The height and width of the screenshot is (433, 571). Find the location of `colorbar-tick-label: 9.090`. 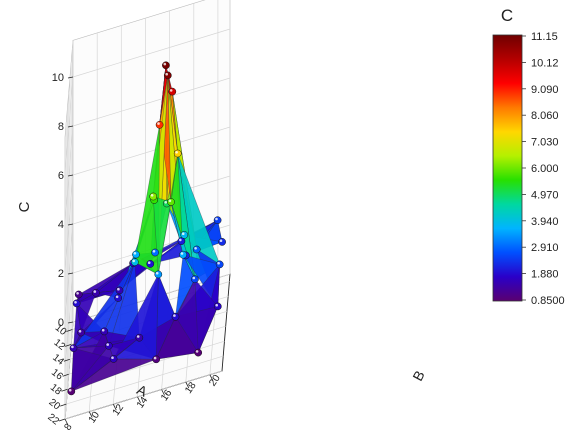

colorbar-tick-label: 9.090 is located at coordinates (545, 90).